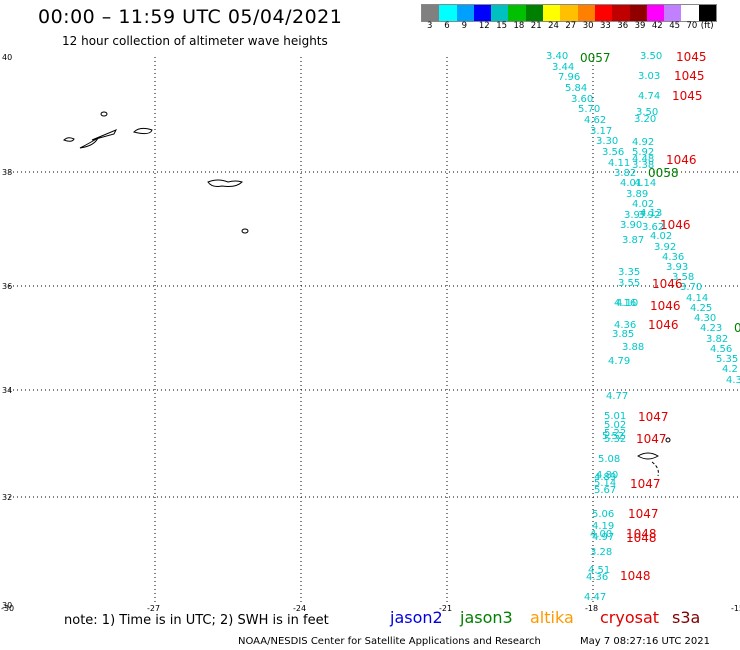 Image resolution: width=740 pixels, height=650 pixels. Describe the element at coordinates (730, 369) in the screenshot. I see `swh-value: 4.2` at that location.